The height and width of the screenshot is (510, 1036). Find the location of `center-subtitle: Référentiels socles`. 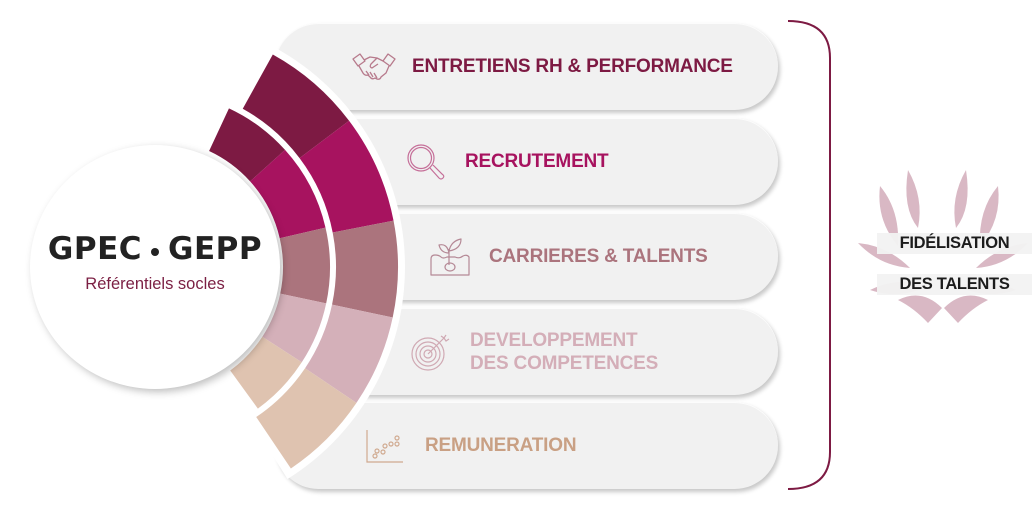

center-subtitle: Référentiels socles is located at coordinates (155, 284).